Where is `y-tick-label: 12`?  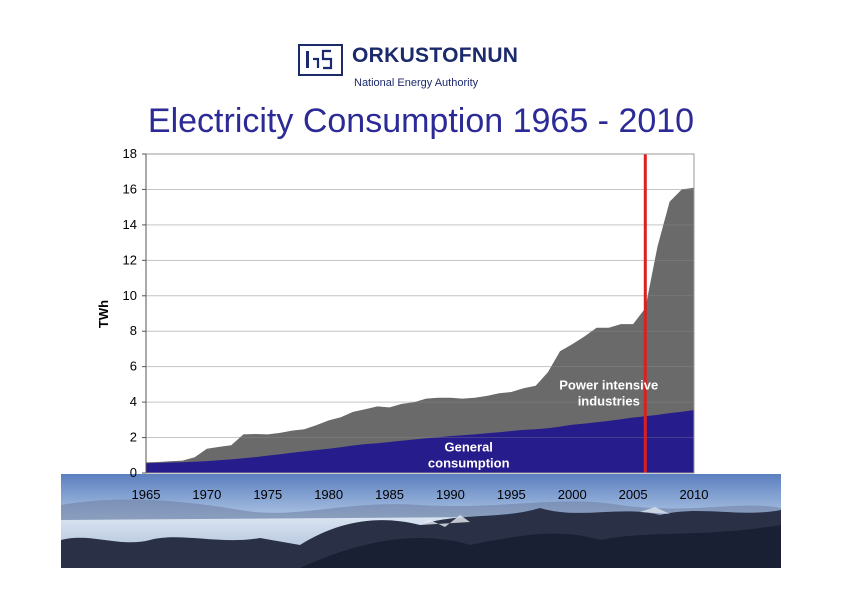 y-tick-label: 12 is located at coordinates (130, 259).